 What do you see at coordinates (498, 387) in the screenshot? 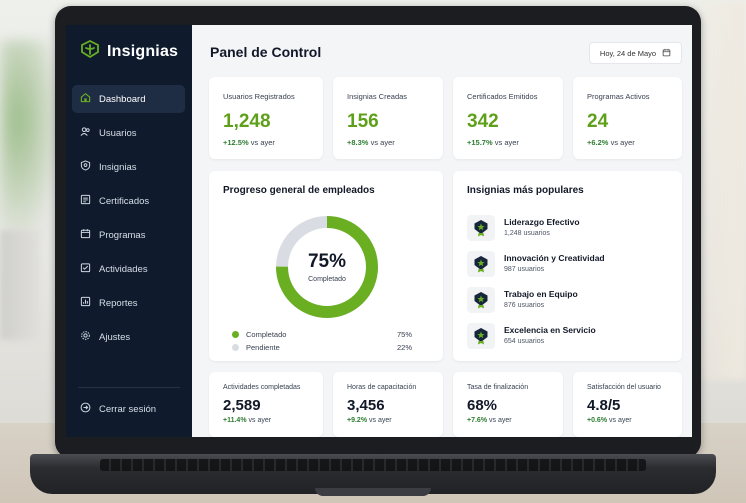
I see `metric-label: Tasa de finalización` at bounding box center [498, 387].